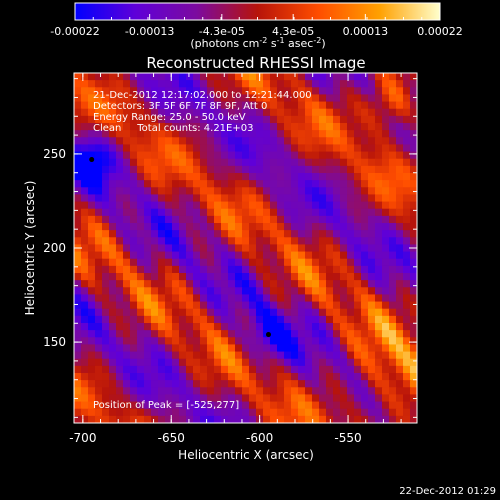 The height and width of the screenshot is (500, 500). I want to click on colorbar-tick-label: -0.00022, so click(74, 31).